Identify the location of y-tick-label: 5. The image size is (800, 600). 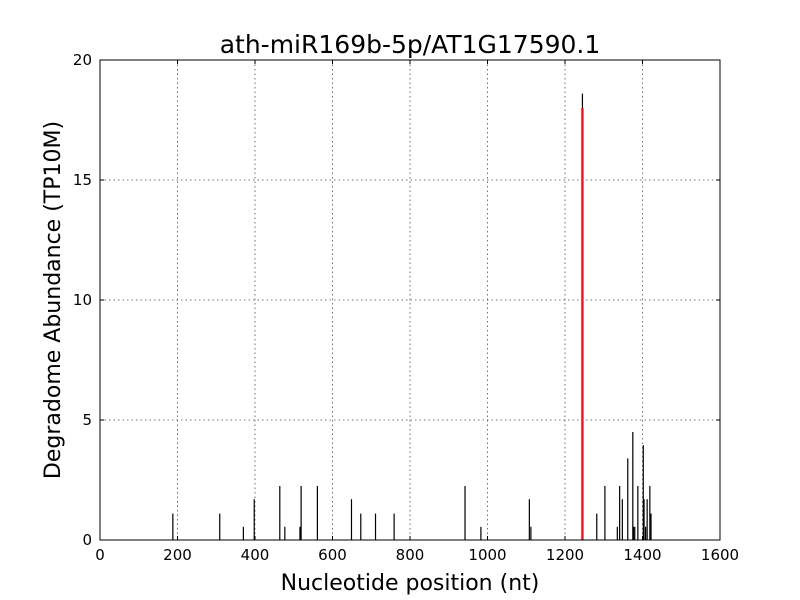
(87, 420).